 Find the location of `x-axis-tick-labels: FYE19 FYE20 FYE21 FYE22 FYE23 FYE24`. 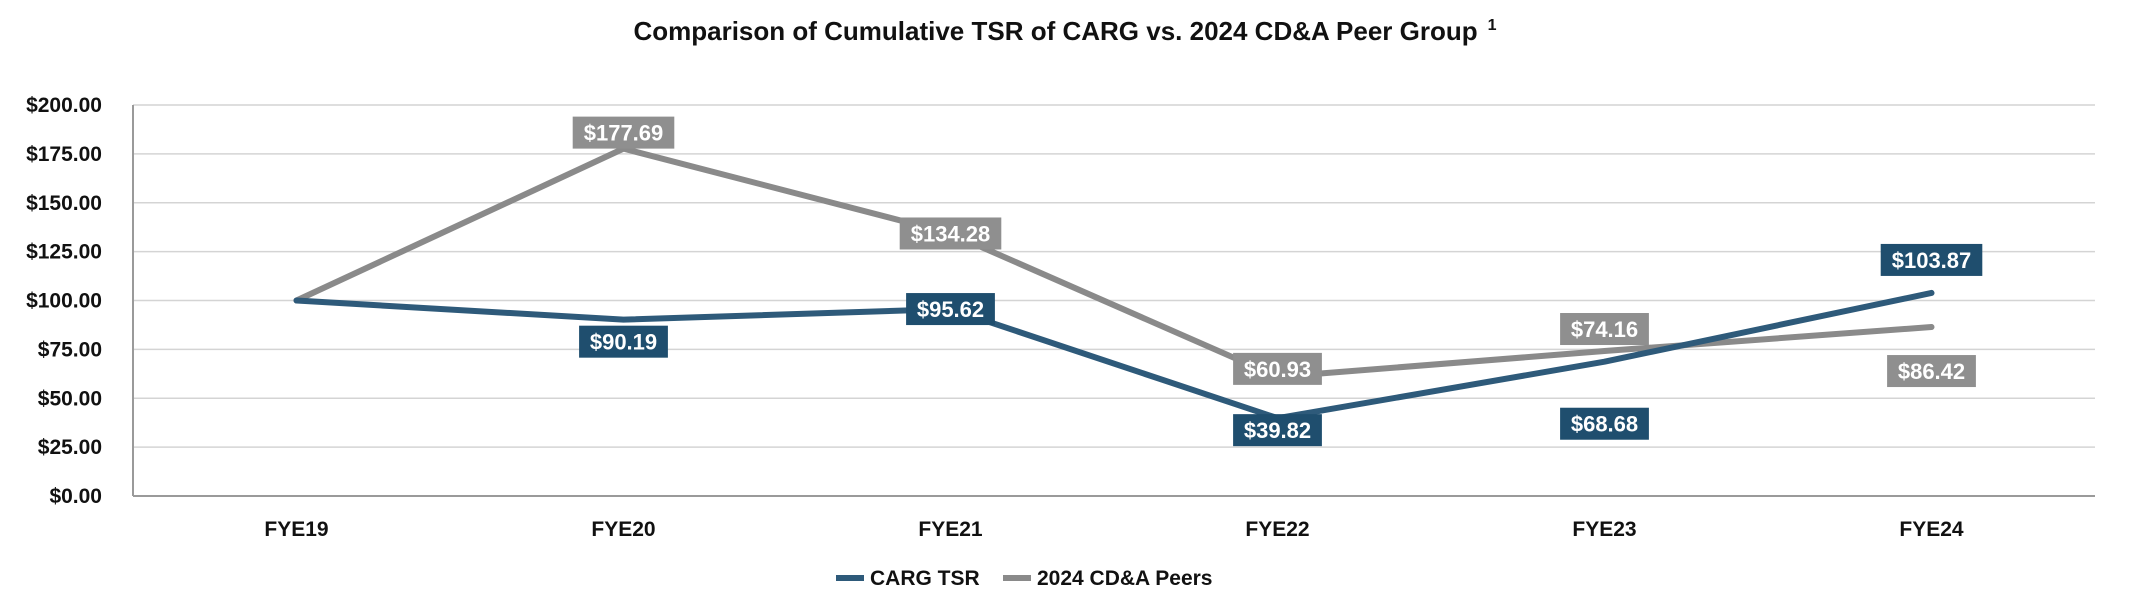

x-axis-tick-labels: FYE19 FYE20 FYE21 FYE22 FYE23 FYE24 is located at coordinates (1114, 529).